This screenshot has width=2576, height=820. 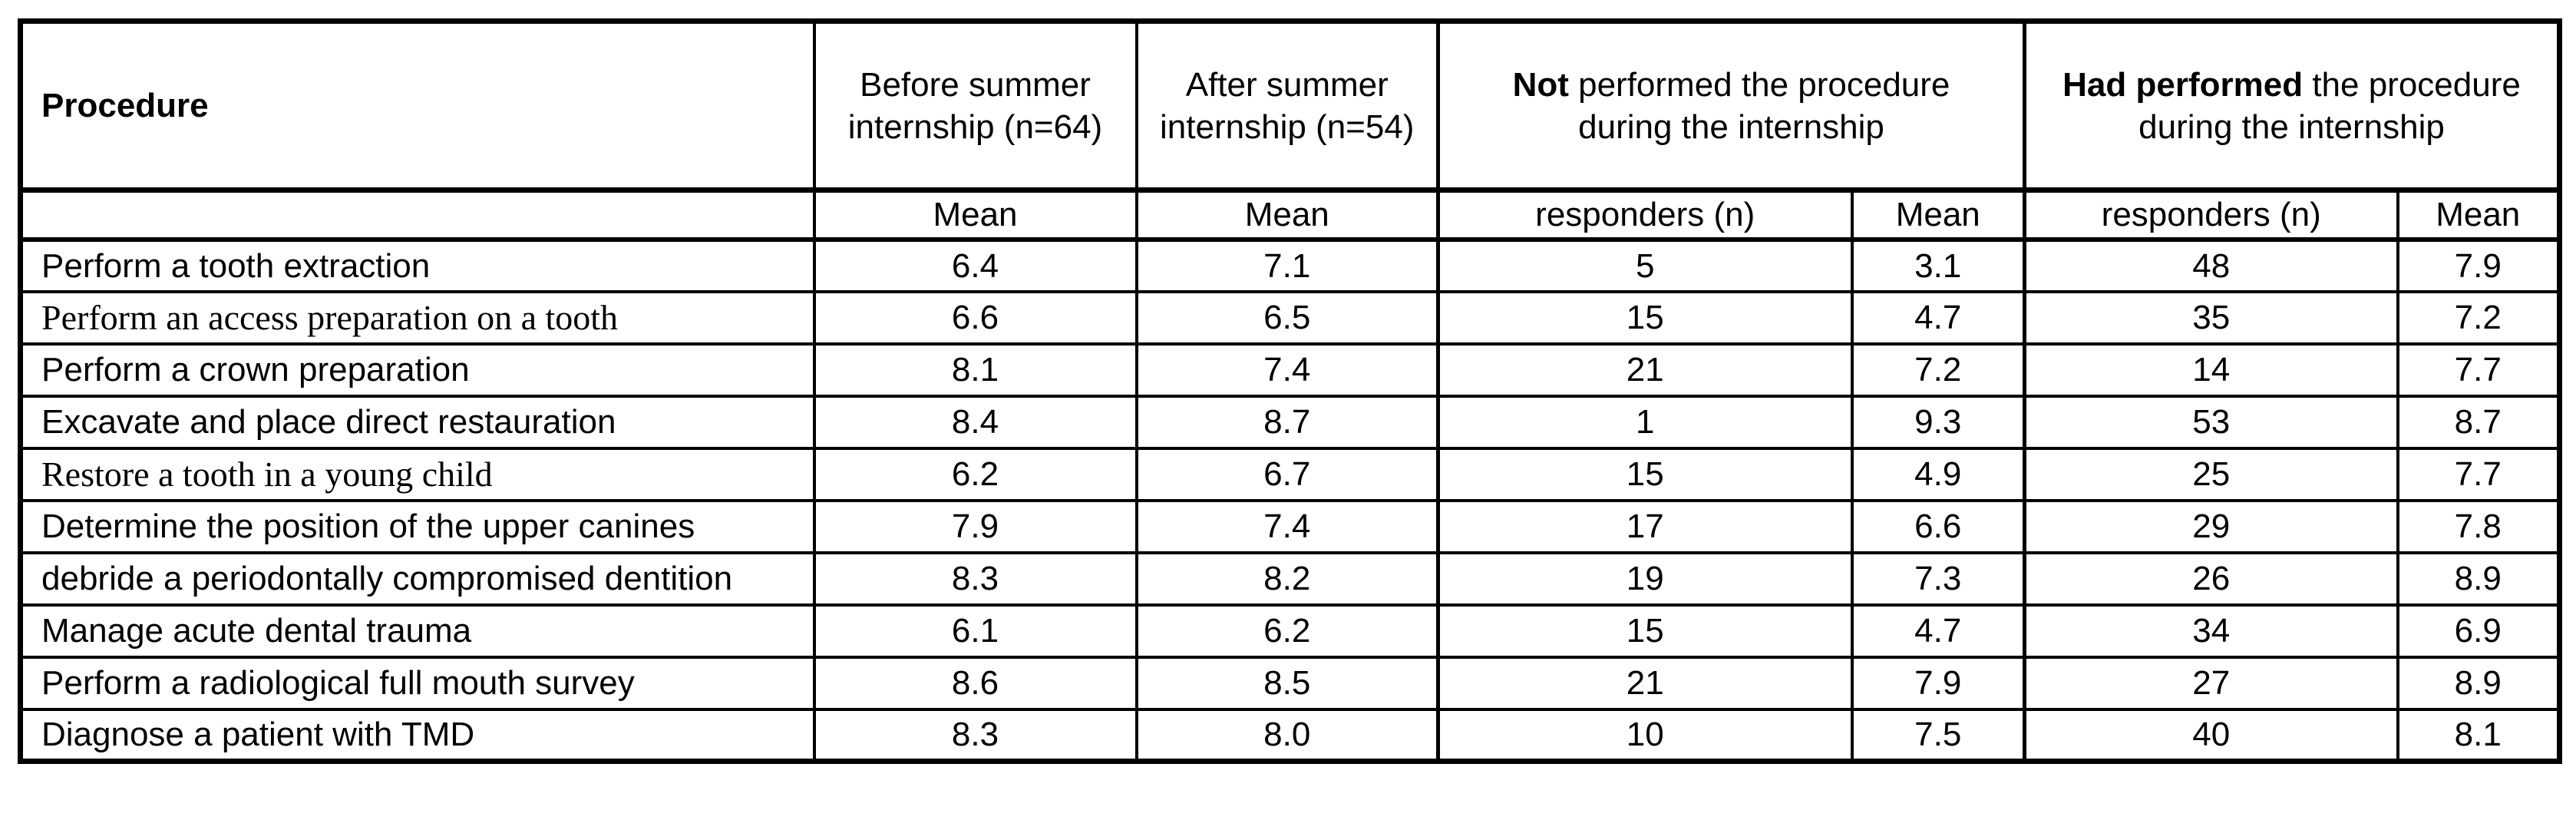 What do you see at coordinates (1645, 265) in the screenshot?
I see `cell-not-responders: 5` at bounding box center [1645, 265].